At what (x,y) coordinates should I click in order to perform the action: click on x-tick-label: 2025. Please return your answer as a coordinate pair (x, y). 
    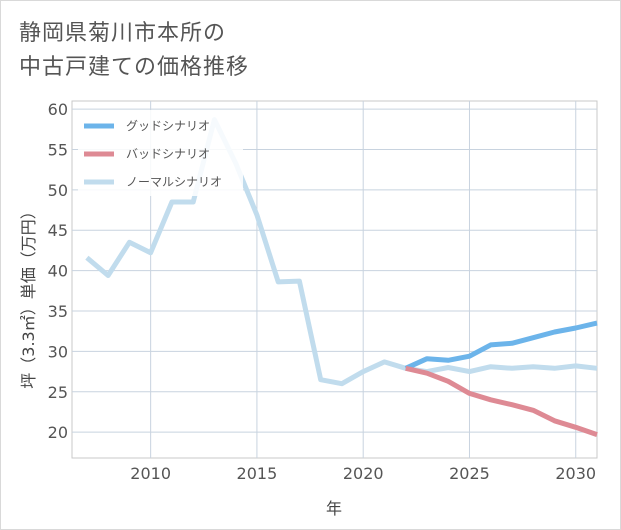
    Looking at the image, I should click on (469, 473).